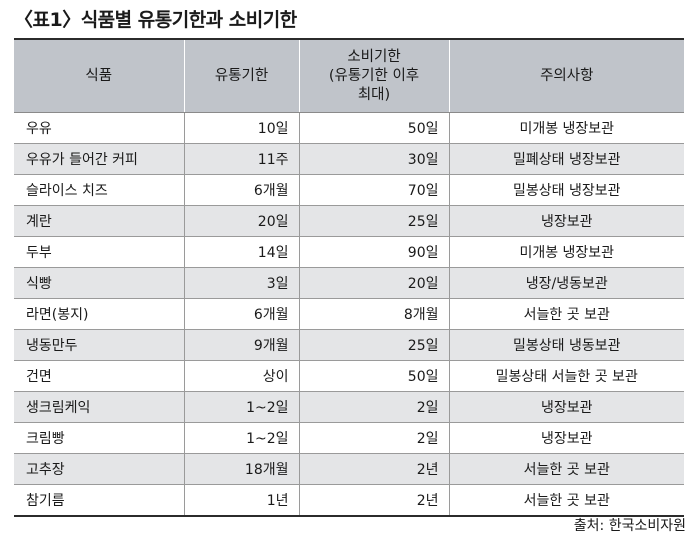  Describe the element at coordinates (566, 376) in the screenshot. I see `caution-cell: 밀봉상태 서늘한 곳 보관` at that location.